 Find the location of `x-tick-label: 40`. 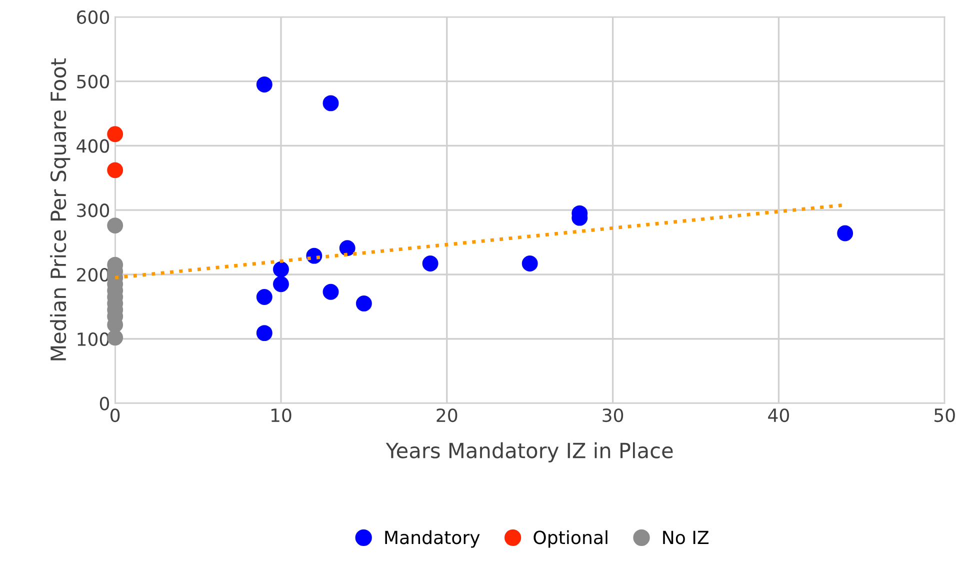

x-tick-label: 40 is located at coordinates (778, 415).